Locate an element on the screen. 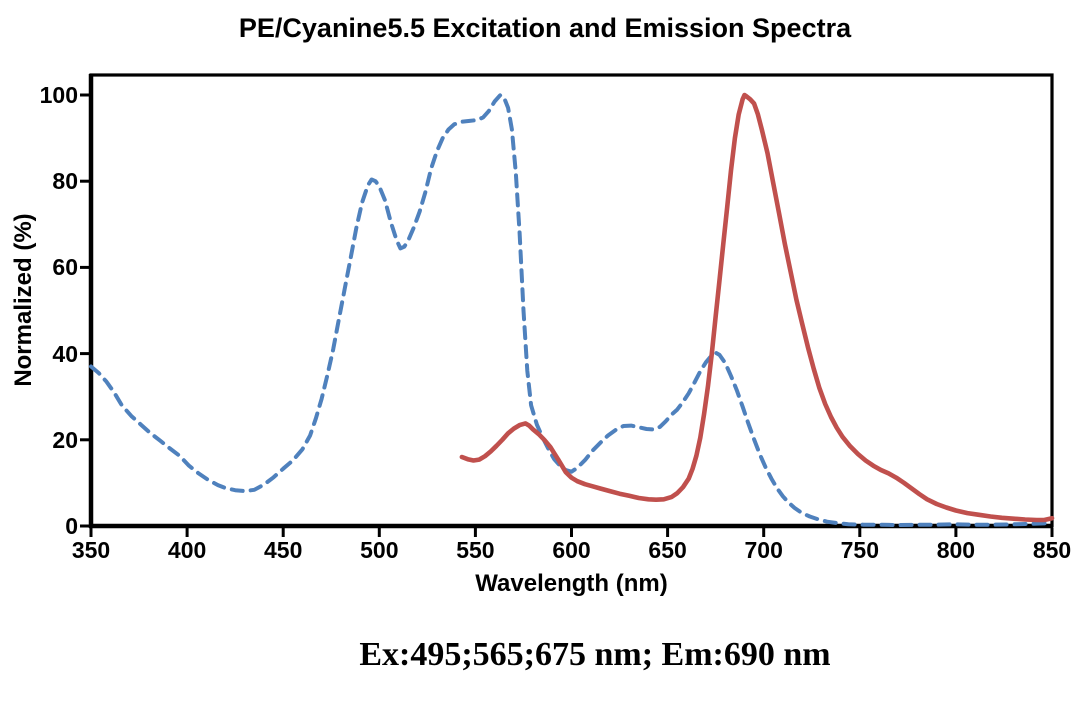 This screenshot has height=704, width=1090. x-tick-label-450: 450 is located at coordinates (283, 550).